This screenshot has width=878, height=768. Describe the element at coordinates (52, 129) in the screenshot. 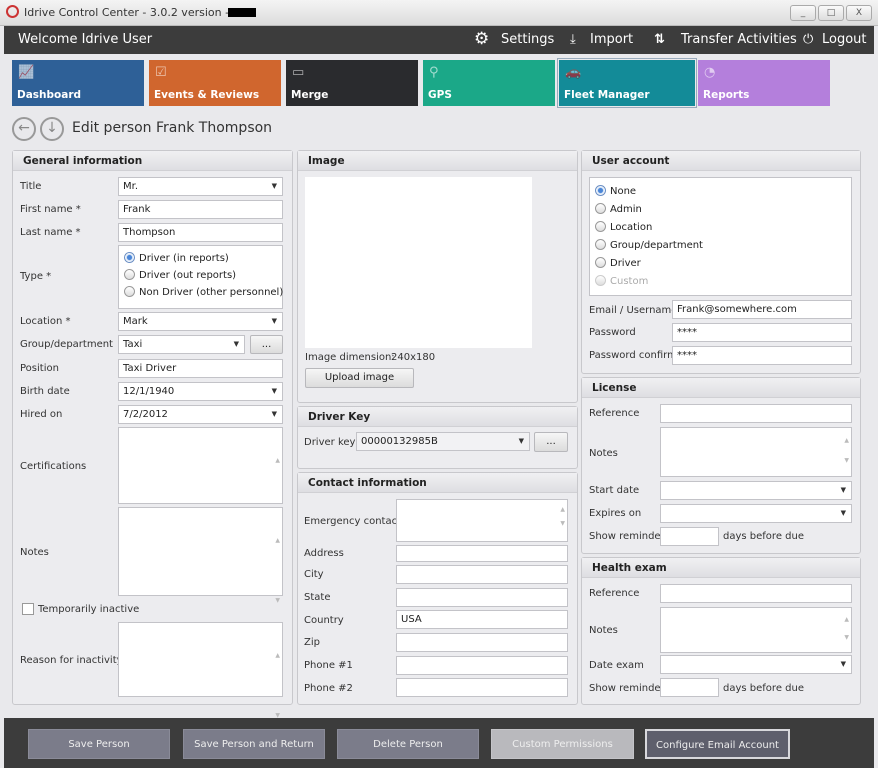

I see `down-arrow-icon: ↓` at that location.